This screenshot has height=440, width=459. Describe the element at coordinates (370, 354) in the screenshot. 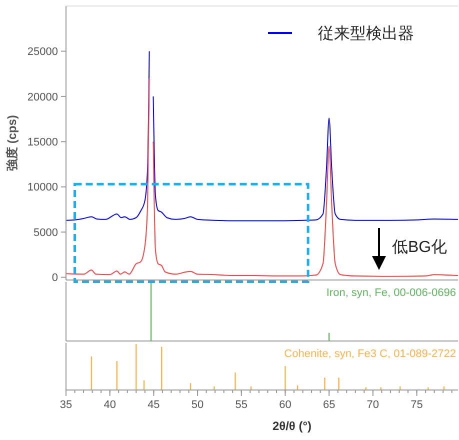

I see `chart-title: Cohenite, syn, Fe3 C, 01-089-2722` at that location.